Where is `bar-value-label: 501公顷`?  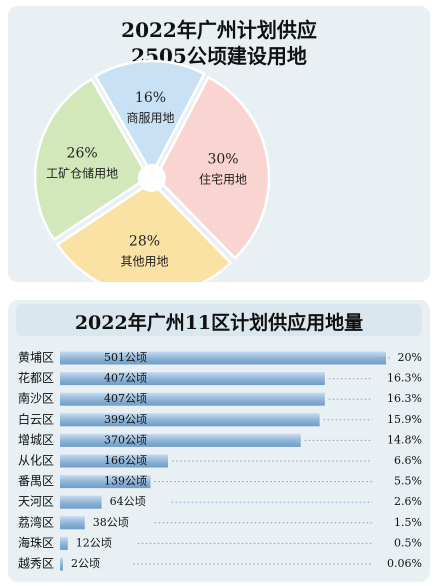 bar-value-label: 501公顷 is located at coordinates (125, 357).